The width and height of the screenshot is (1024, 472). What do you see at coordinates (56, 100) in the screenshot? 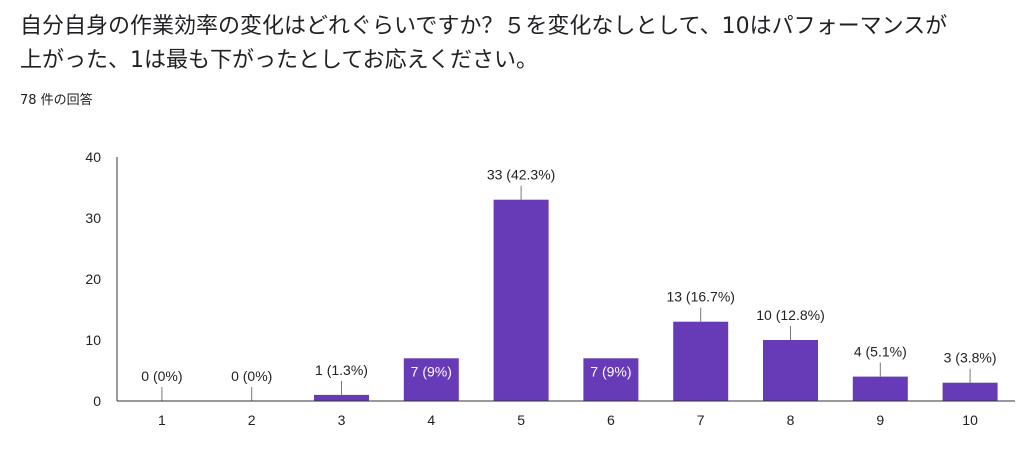
I see `response-count: 78 件の回答` at bounding box center [56, 100].